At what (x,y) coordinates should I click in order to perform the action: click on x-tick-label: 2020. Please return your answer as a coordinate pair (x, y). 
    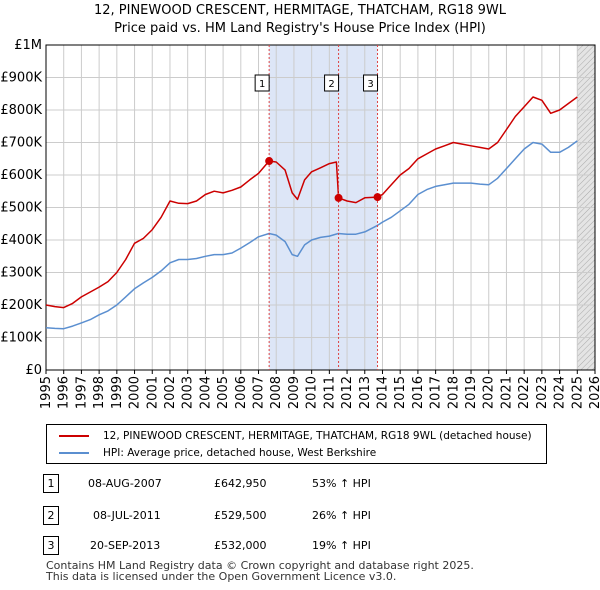
    Looking at the image, I should click on (489, 392).